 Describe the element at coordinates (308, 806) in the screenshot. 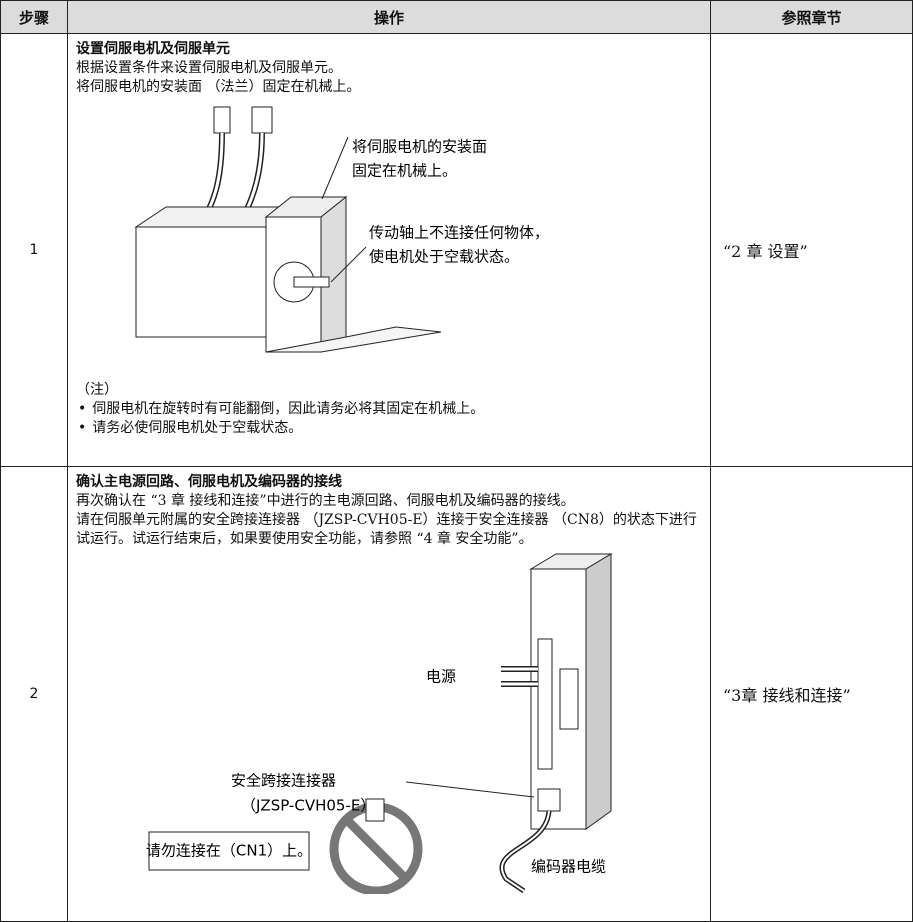

I see `figure-label: （JZSP-CVH05-E）` at that location.